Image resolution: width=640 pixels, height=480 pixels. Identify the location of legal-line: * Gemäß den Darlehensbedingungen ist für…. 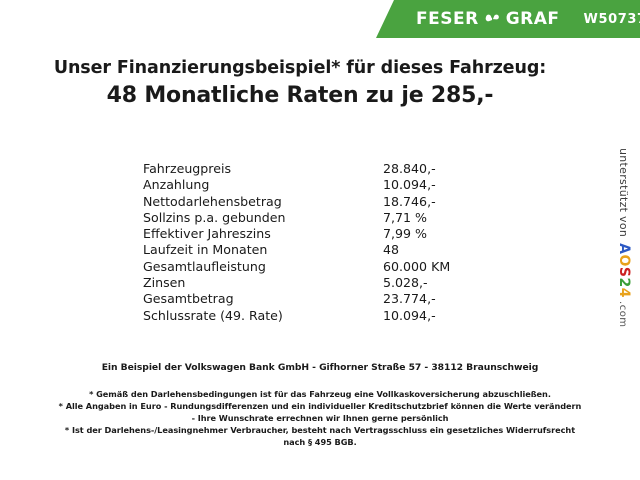
(320, 394).